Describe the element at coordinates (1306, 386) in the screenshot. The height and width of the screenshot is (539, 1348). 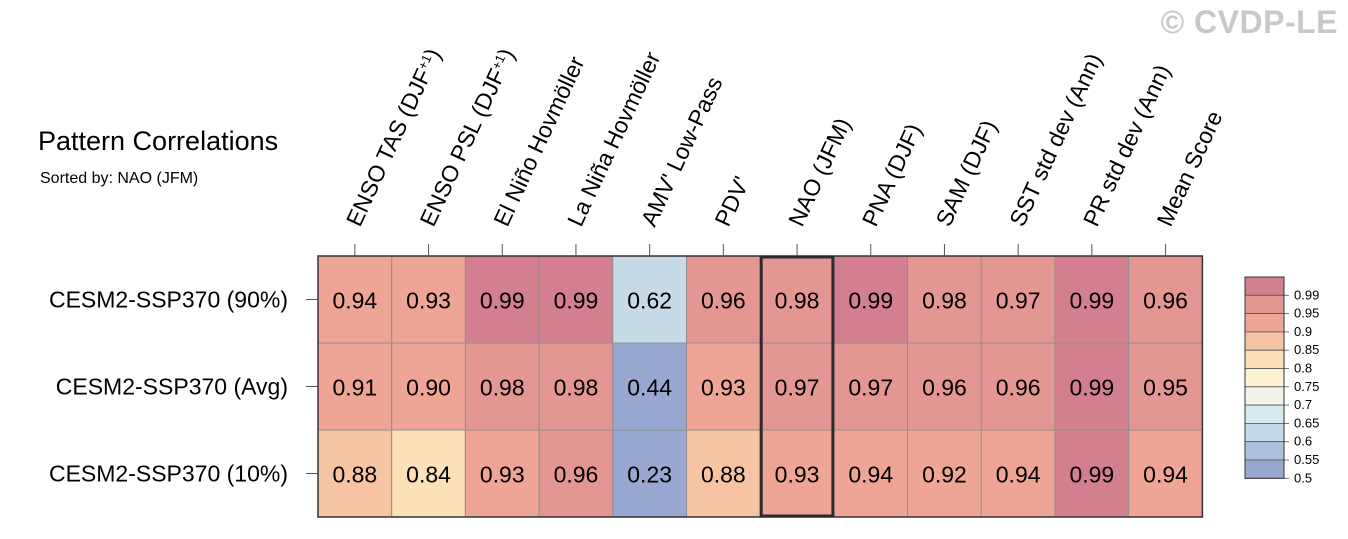
I see `colorbar-label: 0.75` at that location.